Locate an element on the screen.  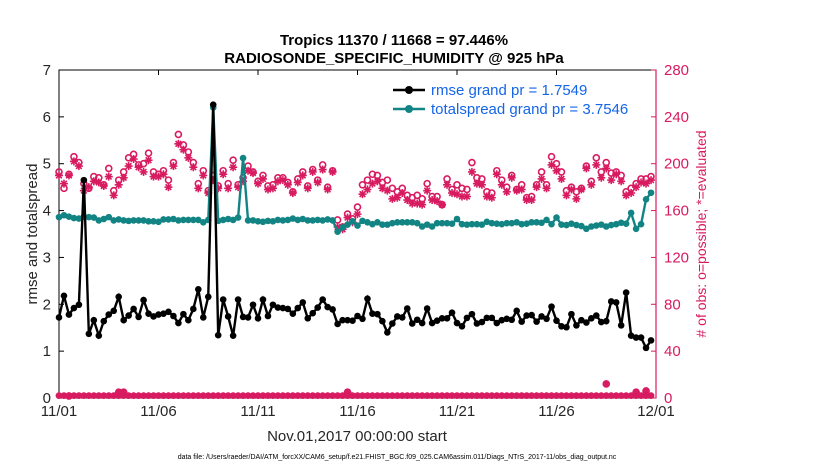
legend-entry-totalspread: totalspread grand pr = 3.7546 is located at coordinates (529, 109).